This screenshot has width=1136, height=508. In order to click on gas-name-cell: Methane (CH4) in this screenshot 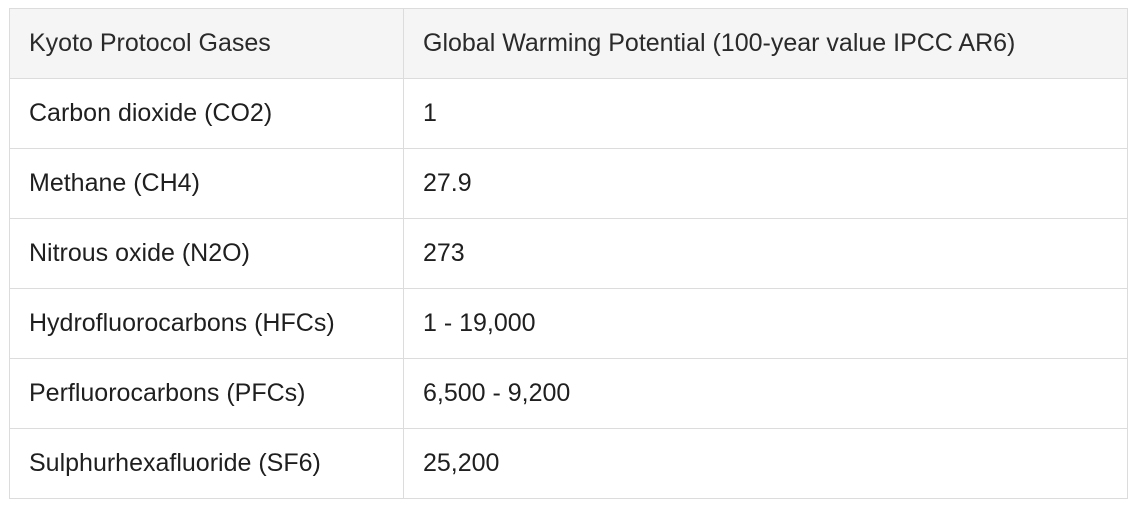, I will do `click(206, 183)`.